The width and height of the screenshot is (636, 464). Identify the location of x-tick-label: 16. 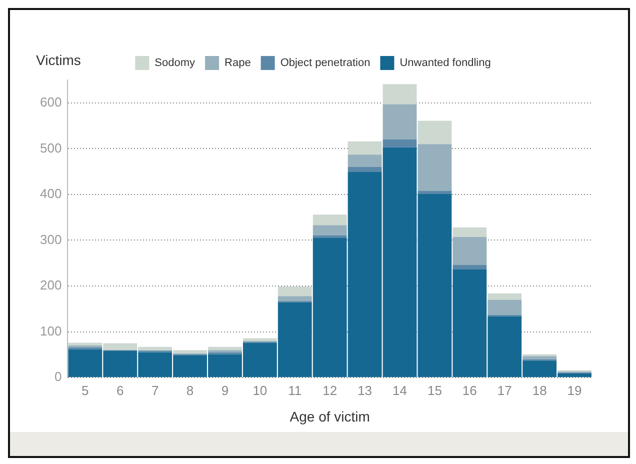
(469, 390).